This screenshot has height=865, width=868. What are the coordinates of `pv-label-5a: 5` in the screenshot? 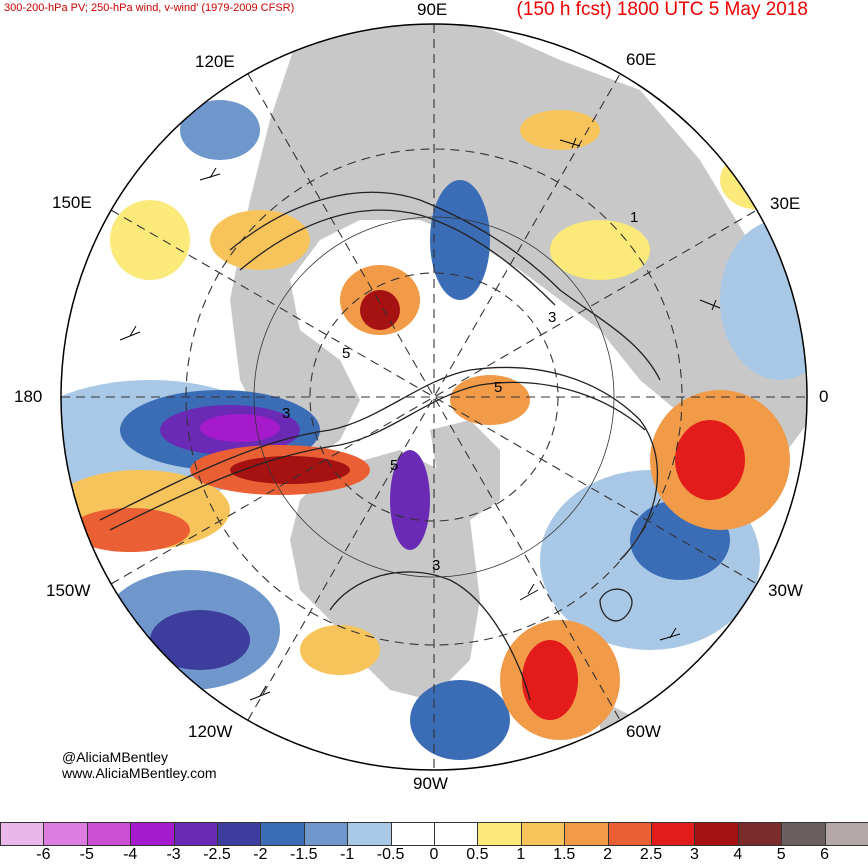 It's located at (346, 353).